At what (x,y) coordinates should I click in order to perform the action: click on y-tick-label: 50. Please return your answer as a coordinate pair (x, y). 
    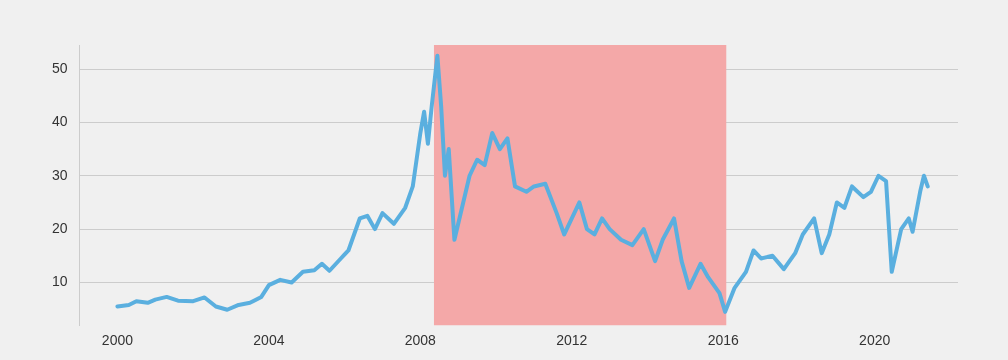
    Looking at the image, I should click on (59, 67).